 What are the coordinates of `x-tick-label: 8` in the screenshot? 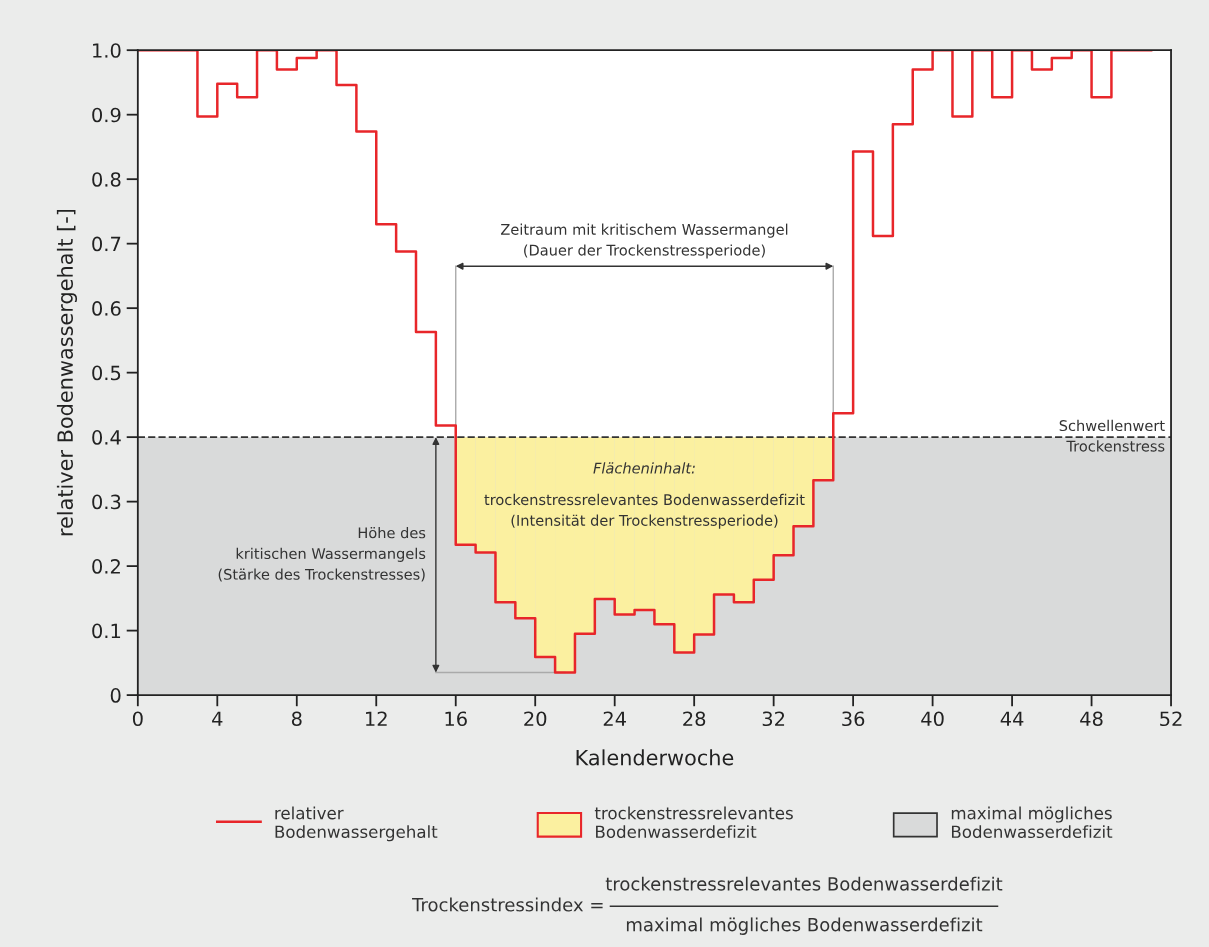 It's located at (296, 719).